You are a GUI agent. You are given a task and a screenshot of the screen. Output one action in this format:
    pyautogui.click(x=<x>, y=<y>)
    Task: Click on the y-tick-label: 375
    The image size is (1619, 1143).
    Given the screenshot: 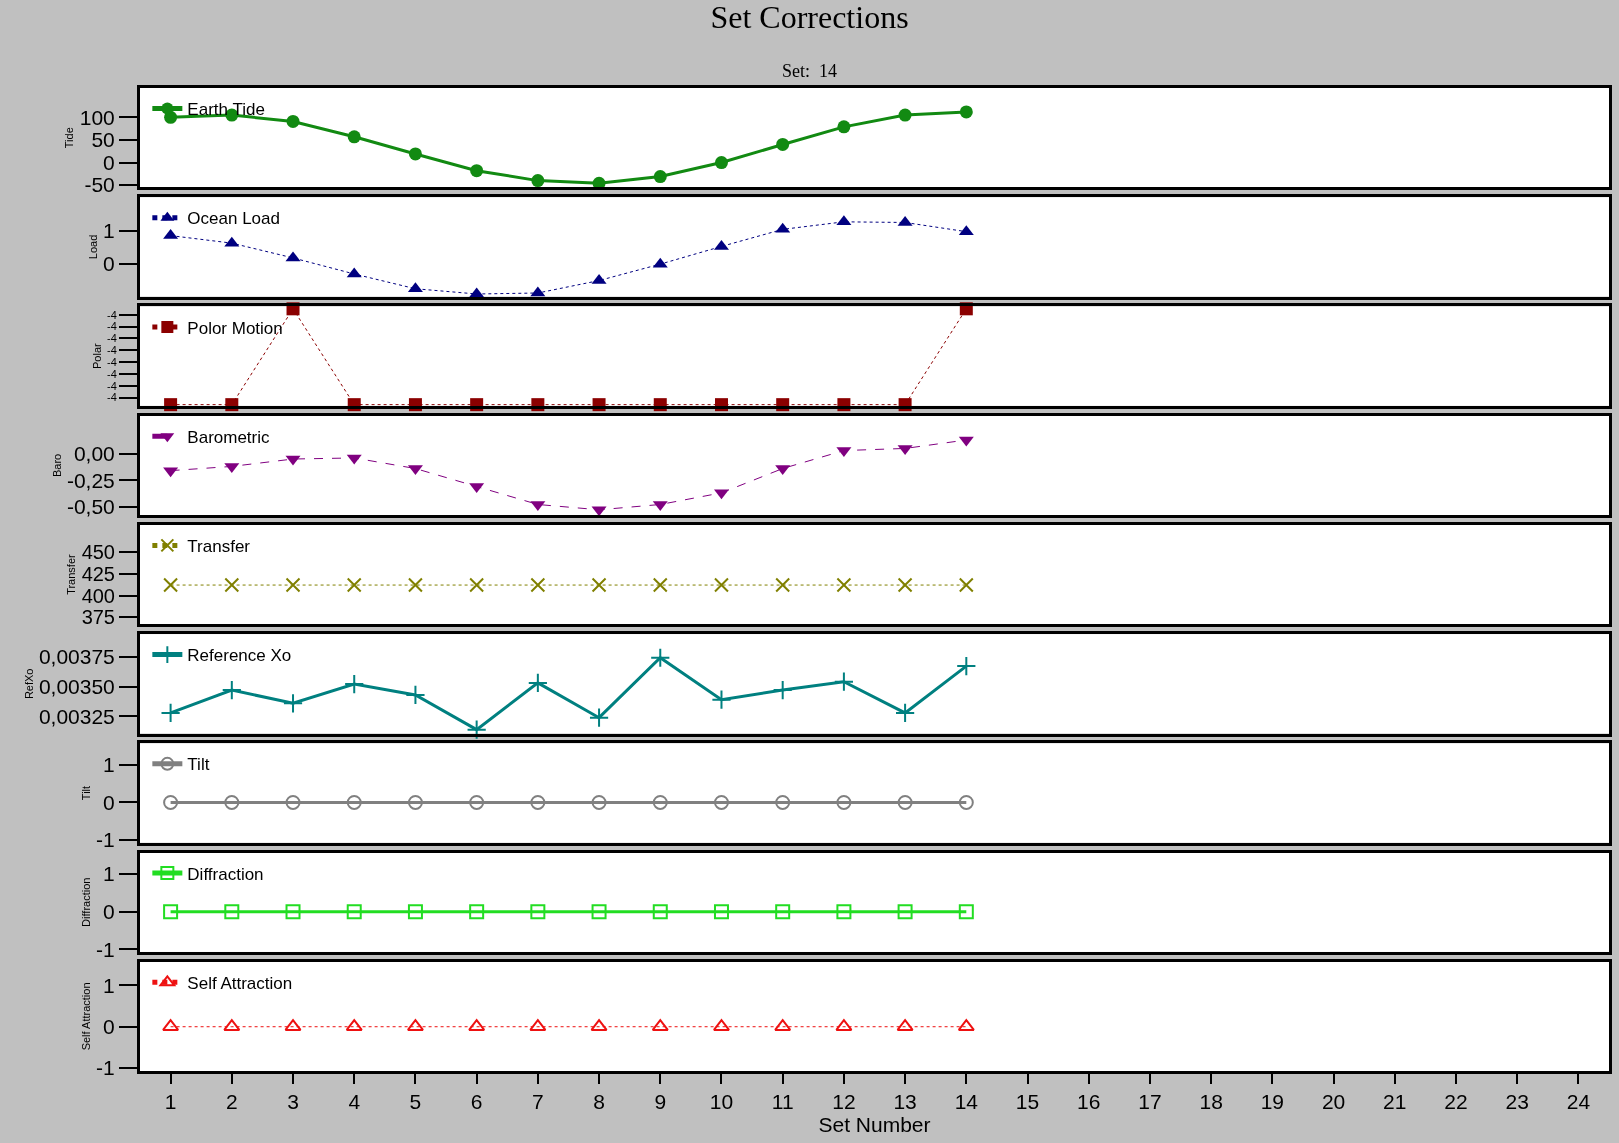 What is the action you would take?
    pyautogui.click(x=98, y=617)
    